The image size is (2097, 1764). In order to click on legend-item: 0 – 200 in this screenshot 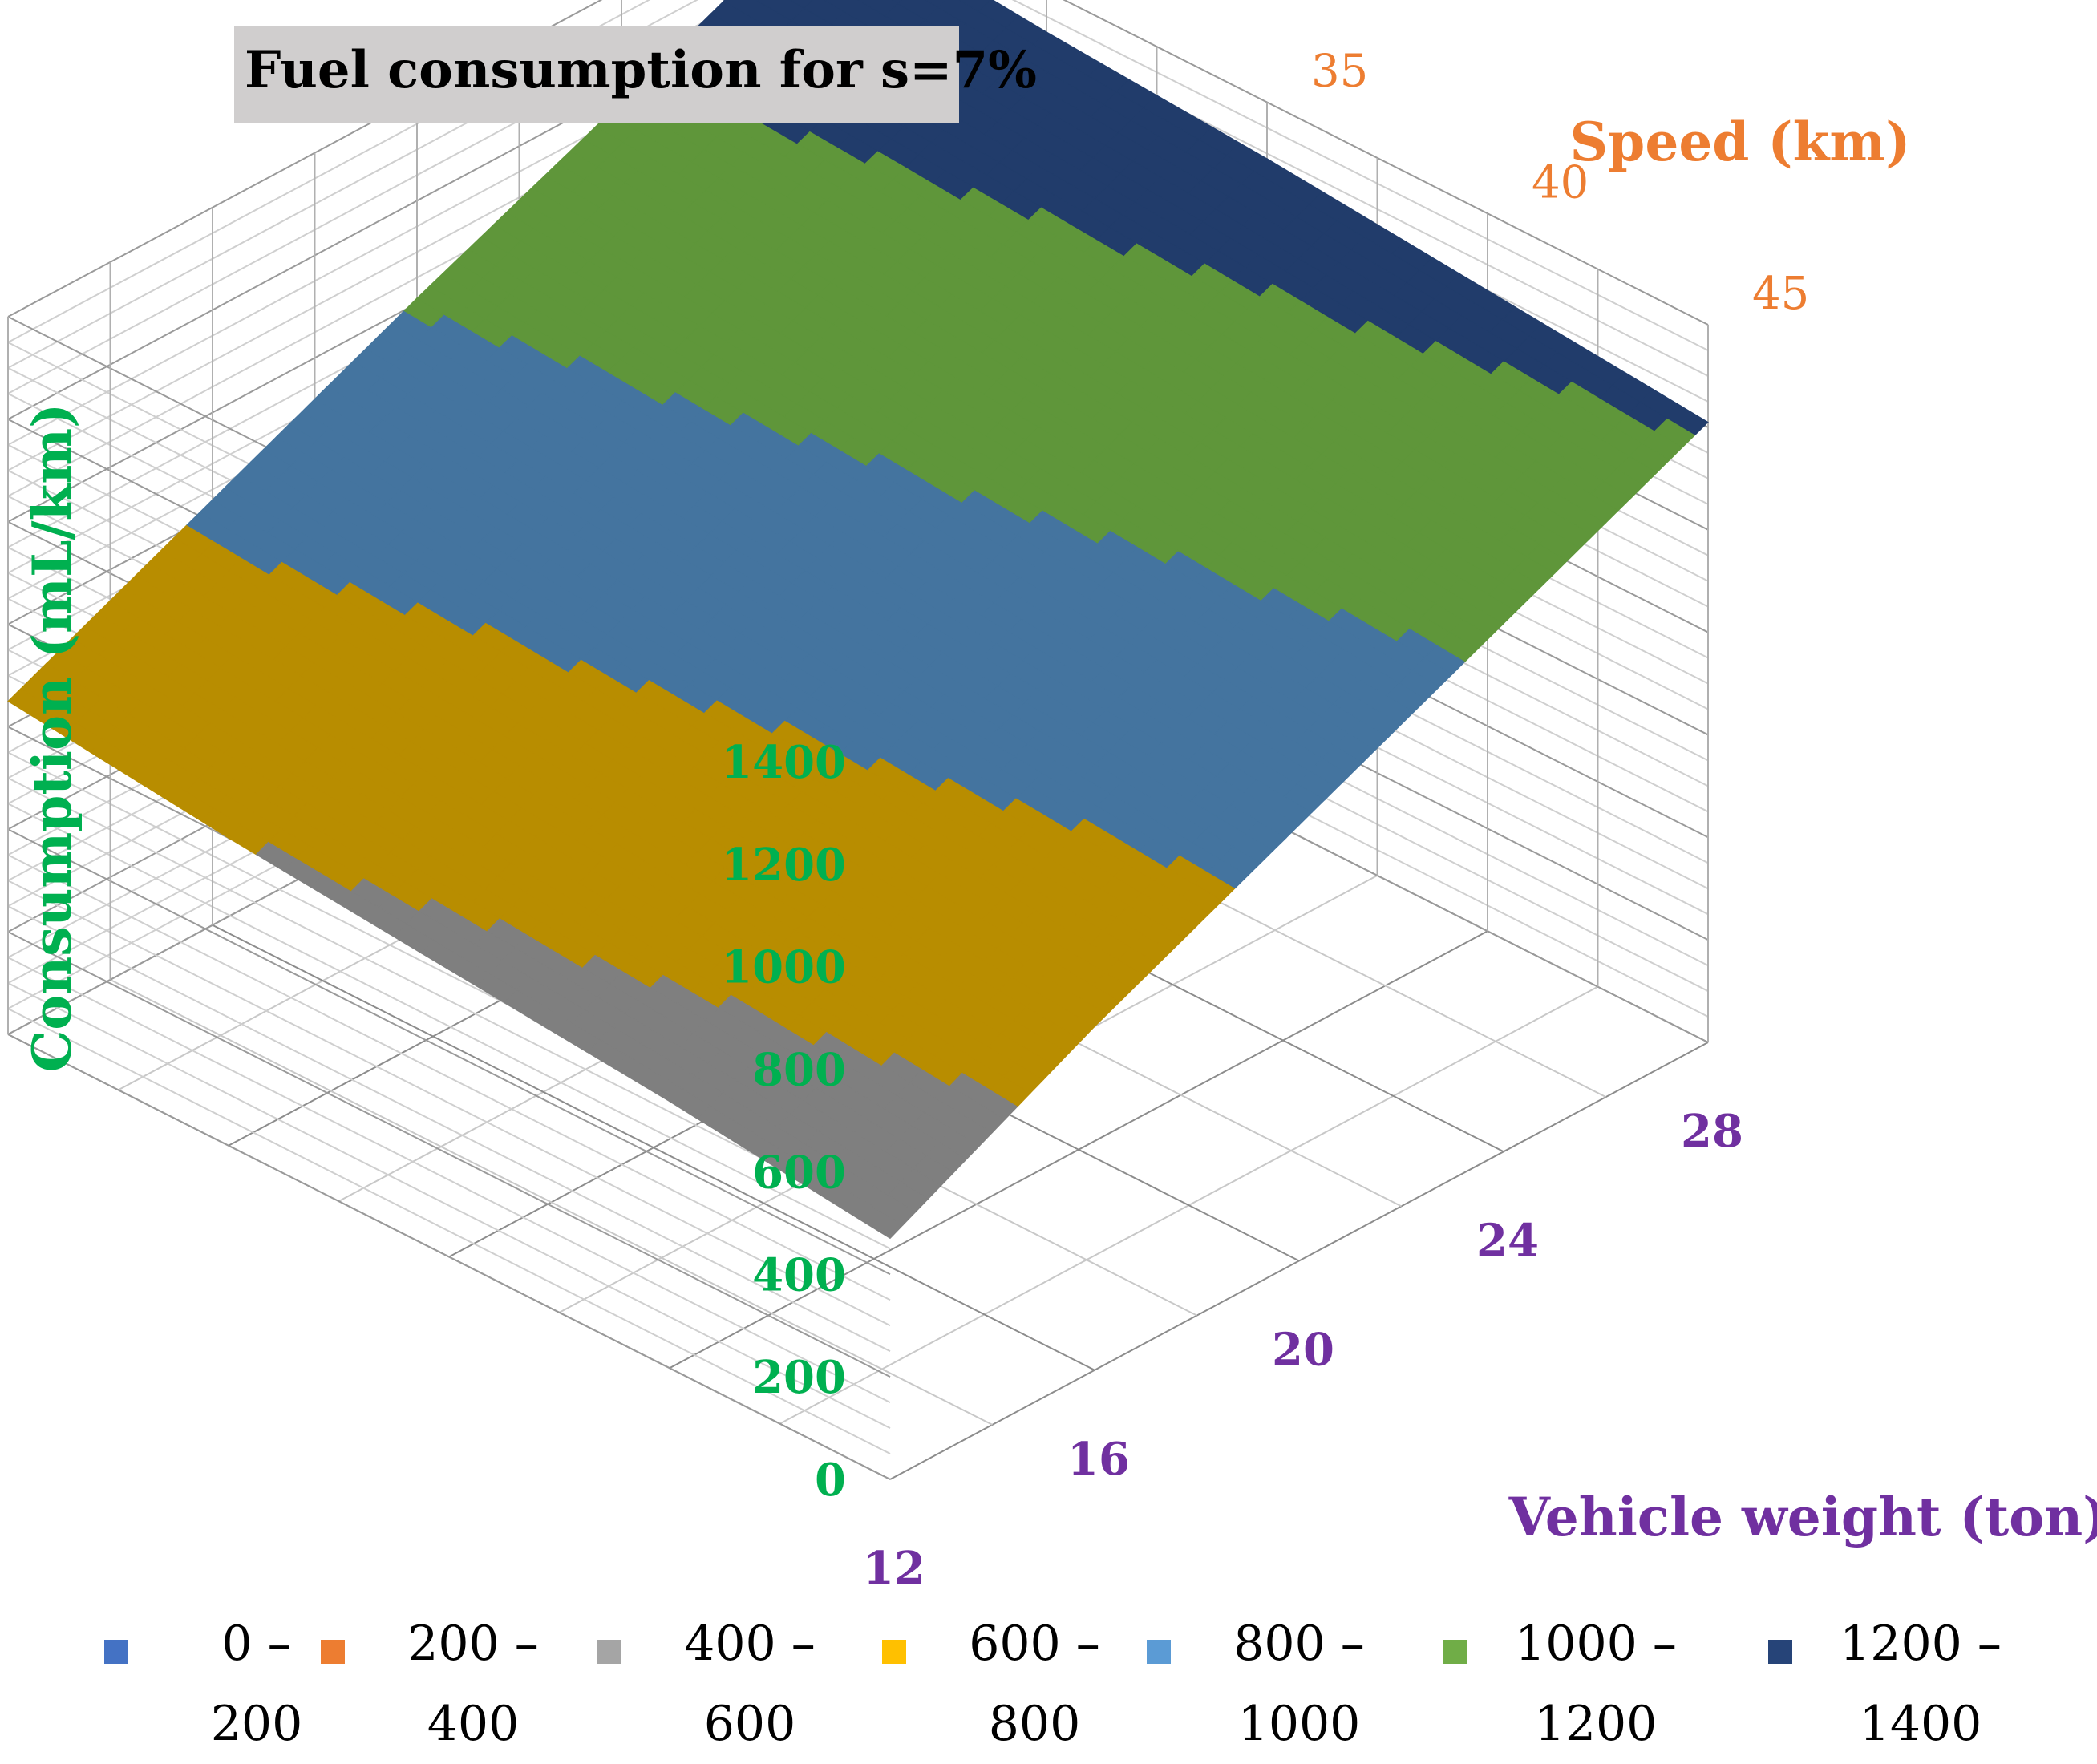, I will do `click(240, 1680)`.